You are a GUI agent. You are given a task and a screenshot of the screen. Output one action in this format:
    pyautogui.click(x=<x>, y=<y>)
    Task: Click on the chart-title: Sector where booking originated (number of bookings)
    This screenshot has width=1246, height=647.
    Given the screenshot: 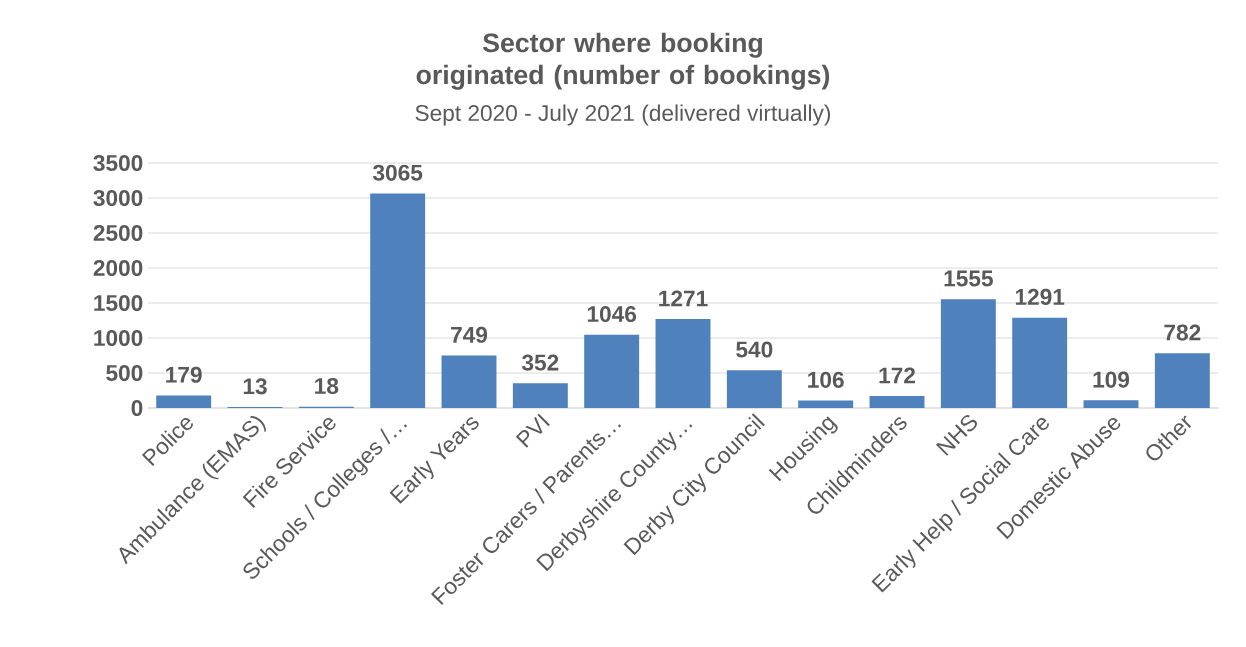 What is the action you would take?
    pyautogui.click(x=623, y=61)
    